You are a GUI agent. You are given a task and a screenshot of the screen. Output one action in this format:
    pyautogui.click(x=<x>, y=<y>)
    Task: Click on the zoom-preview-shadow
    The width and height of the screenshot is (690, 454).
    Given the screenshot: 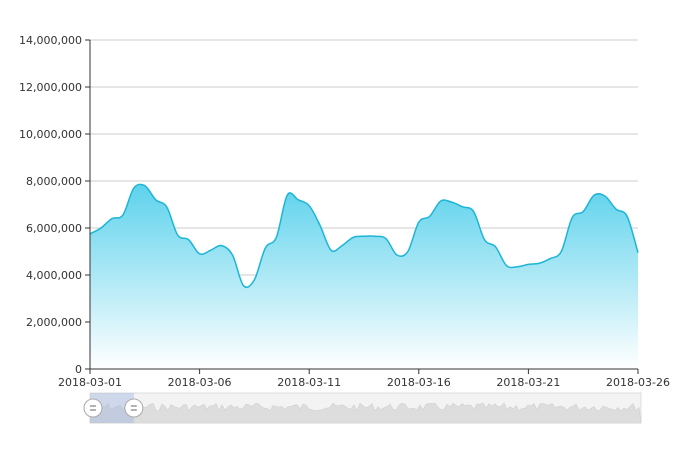 What is the action you would take?
    pyautogui.click(x=365, y=413)
    